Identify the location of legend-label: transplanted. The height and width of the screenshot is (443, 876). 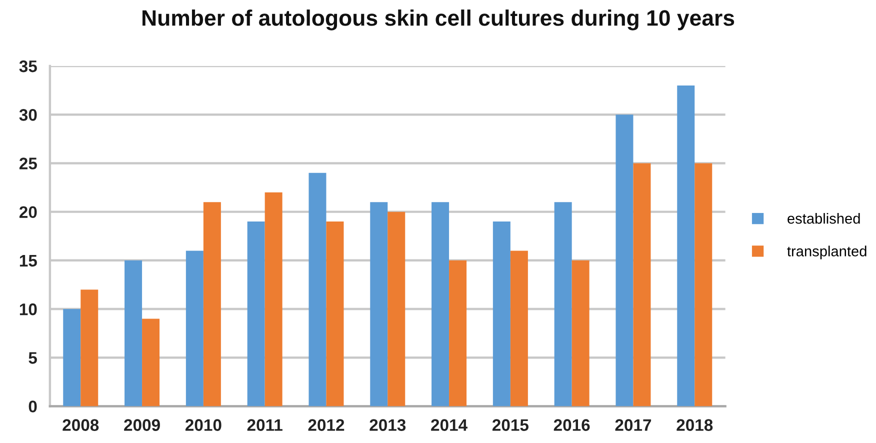
(826, 253).